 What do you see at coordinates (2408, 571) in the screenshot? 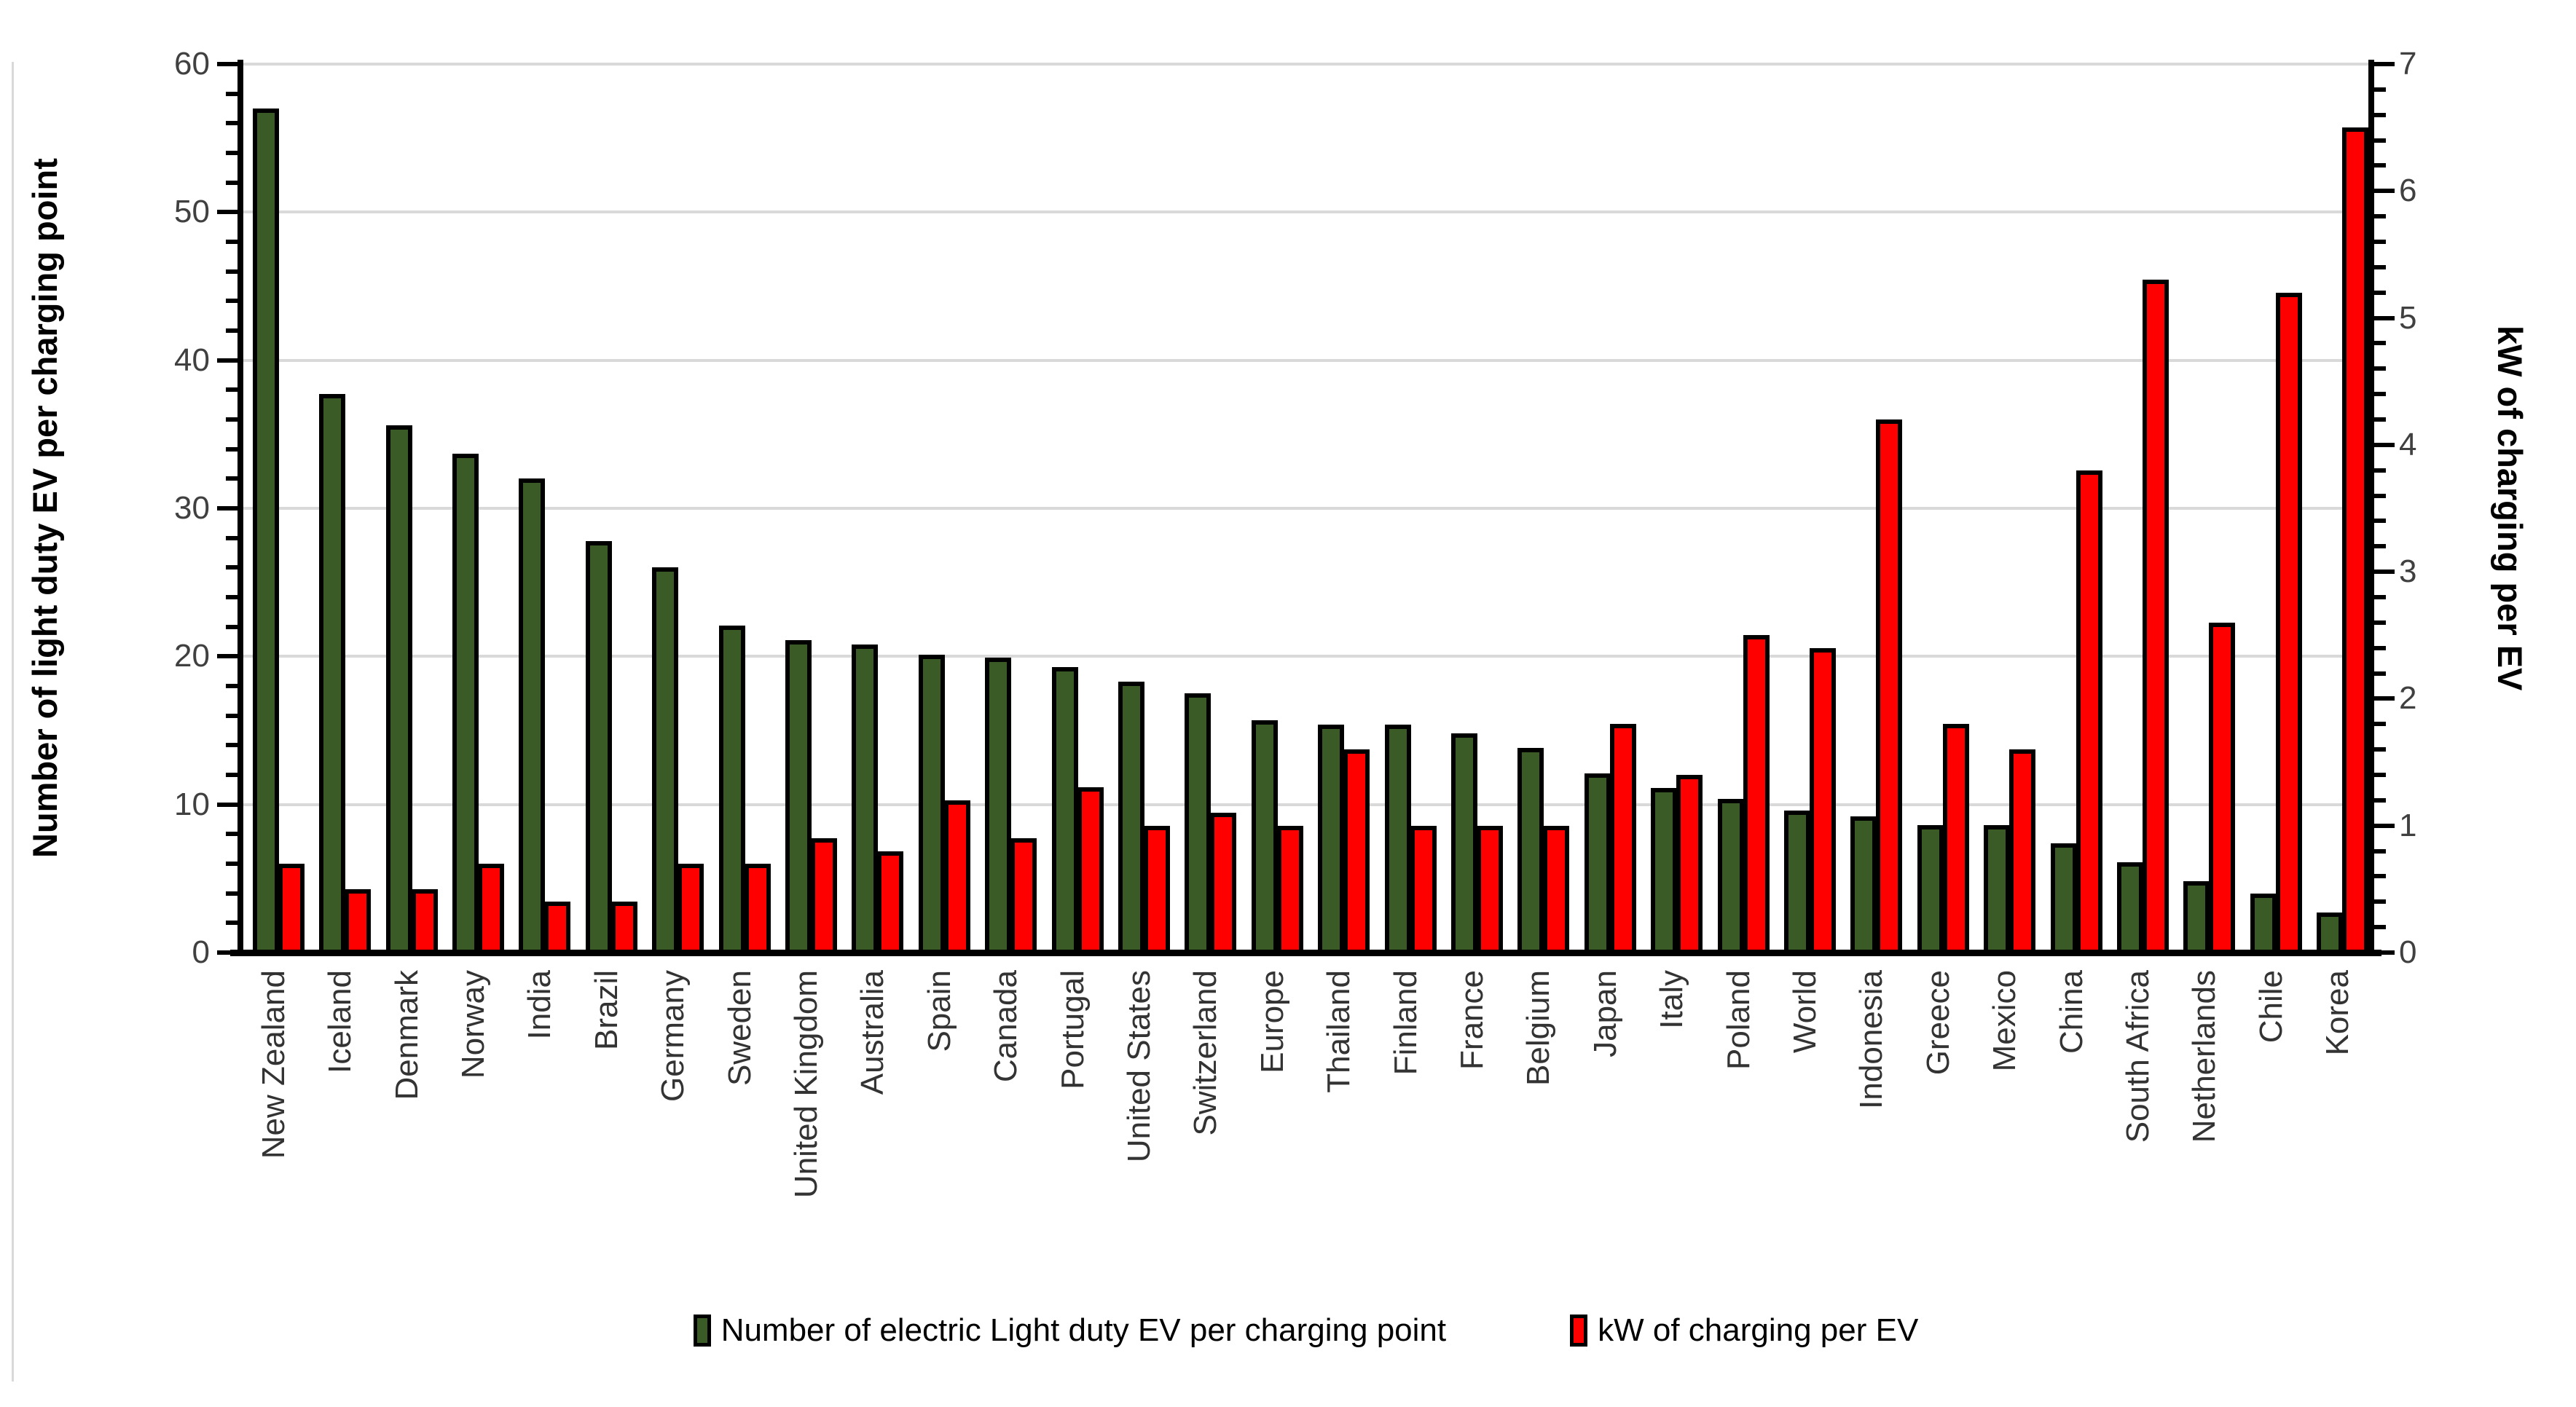
I see `right-tick-label-3: 3` at bounding box center [2408, 571].